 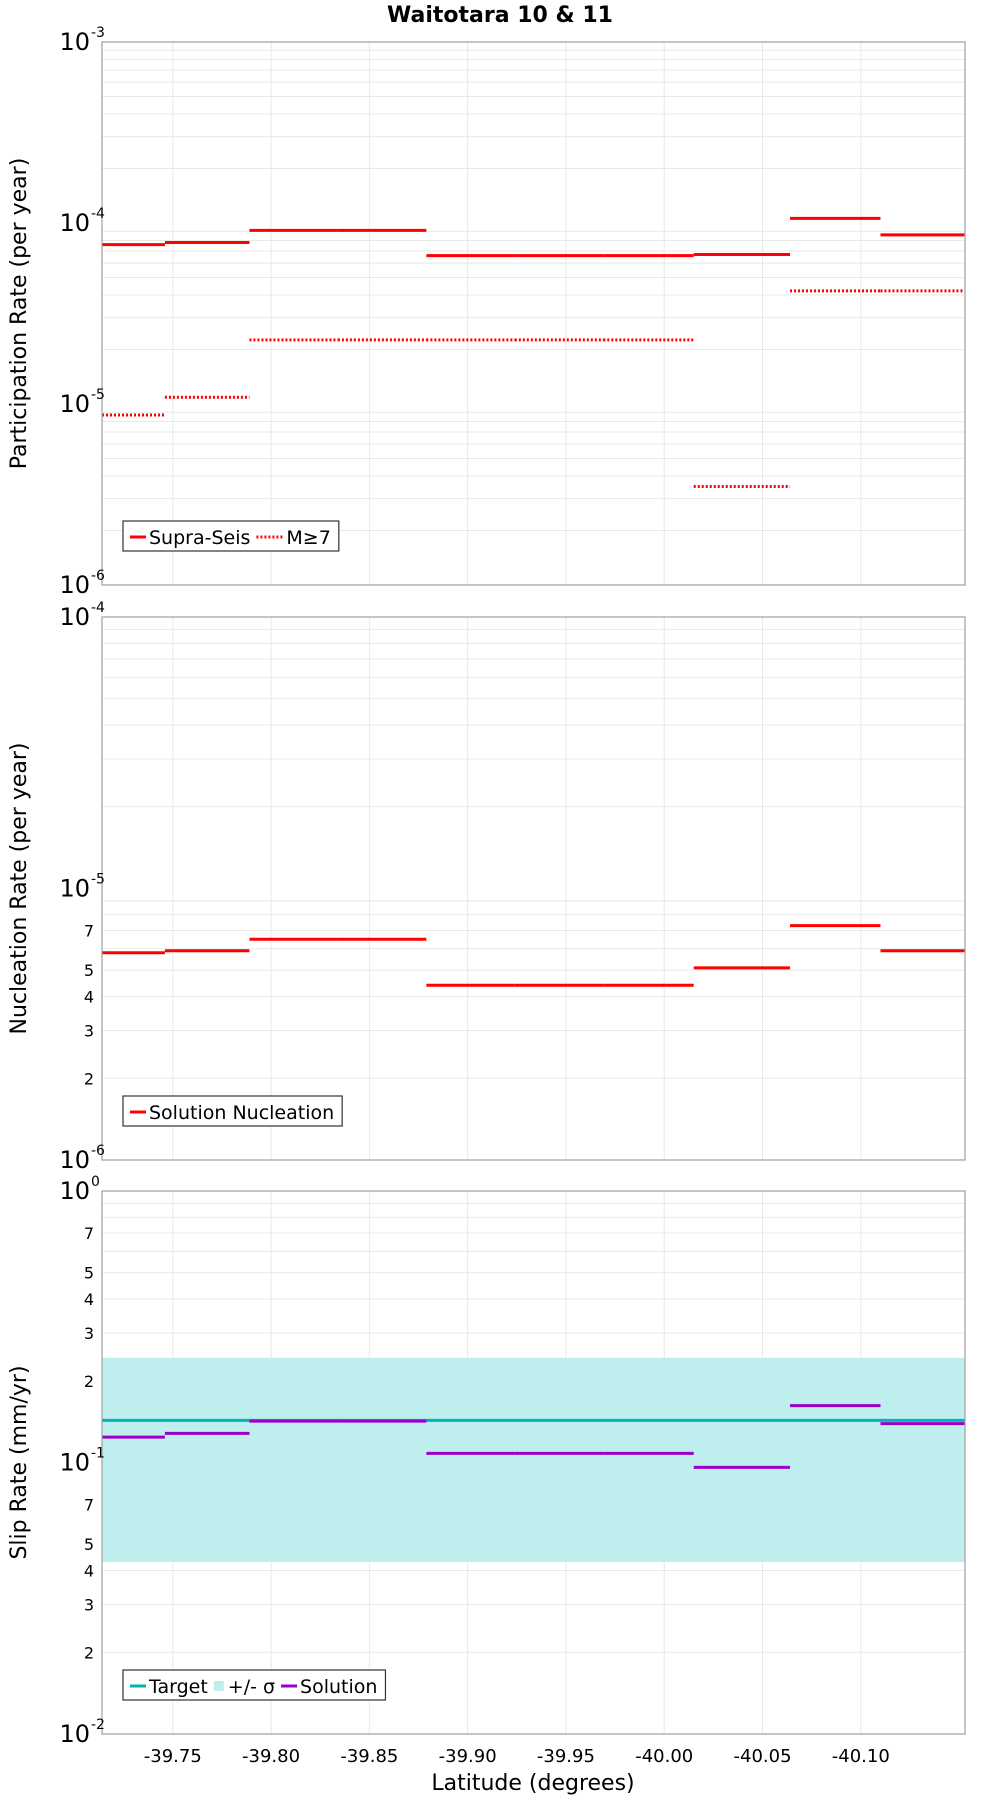 What do you see at coordinates (533, 955) in the screenshot?
I see `series-solution-nucleation` at bounding box center [533, 955].